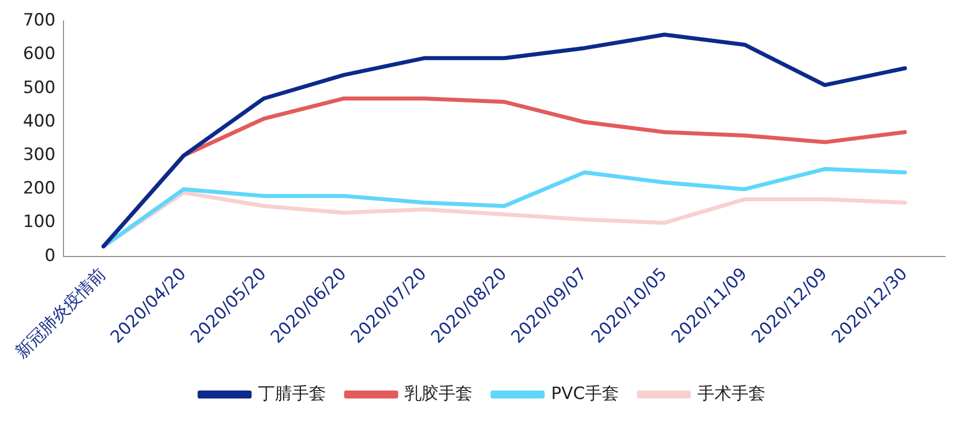 Image resolution: width=963 pixels, height=421 pixels. What do you see at coordinates (39, 222) in the screenshot?
I see `y-tick-label: 100` at bounding box center [39, 222].